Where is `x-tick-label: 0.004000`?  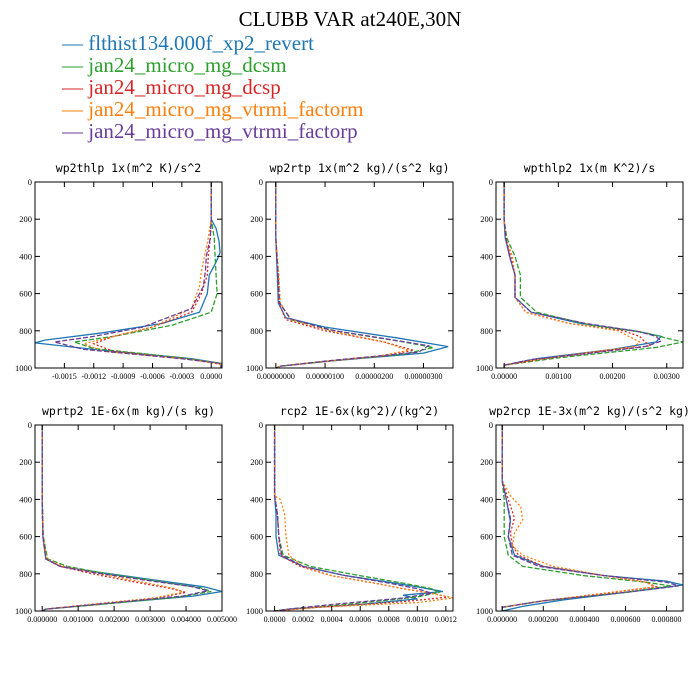 x-tick-label: 0.004000 is located at coordinates (186, 619).